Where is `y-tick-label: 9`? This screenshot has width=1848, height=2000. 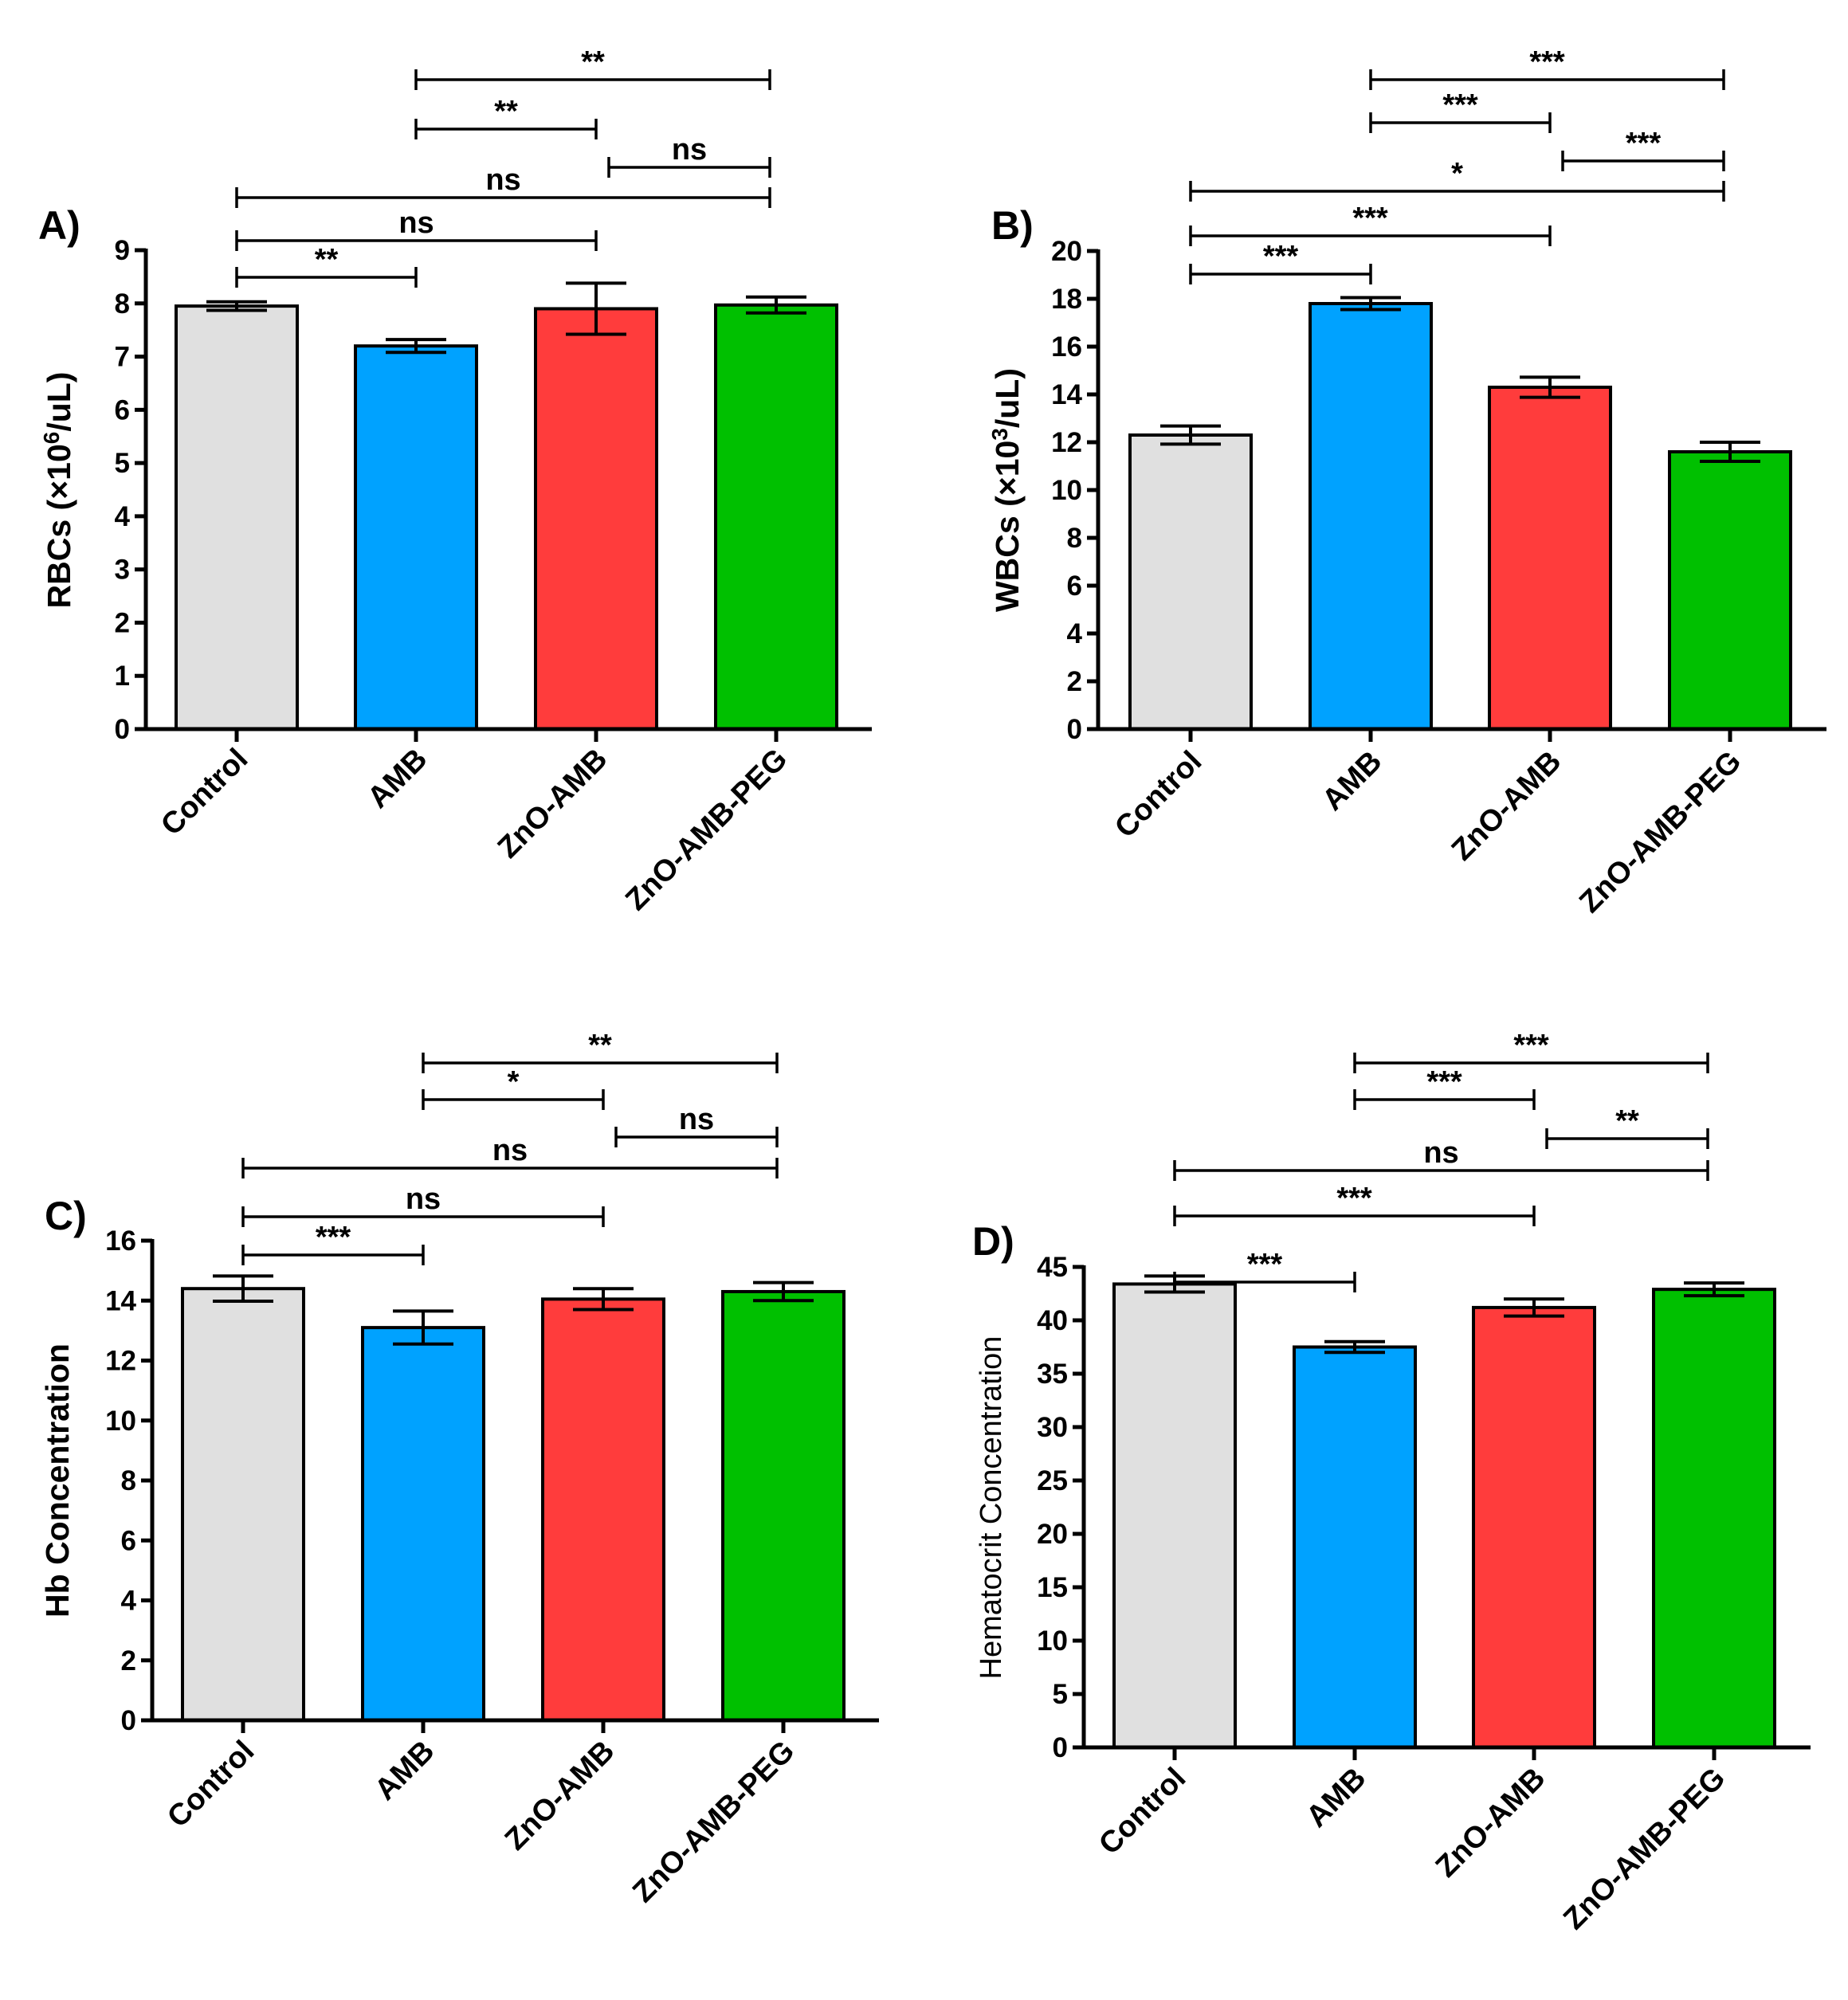
y-tick-label: 9 is located at coordinates (122, 250).